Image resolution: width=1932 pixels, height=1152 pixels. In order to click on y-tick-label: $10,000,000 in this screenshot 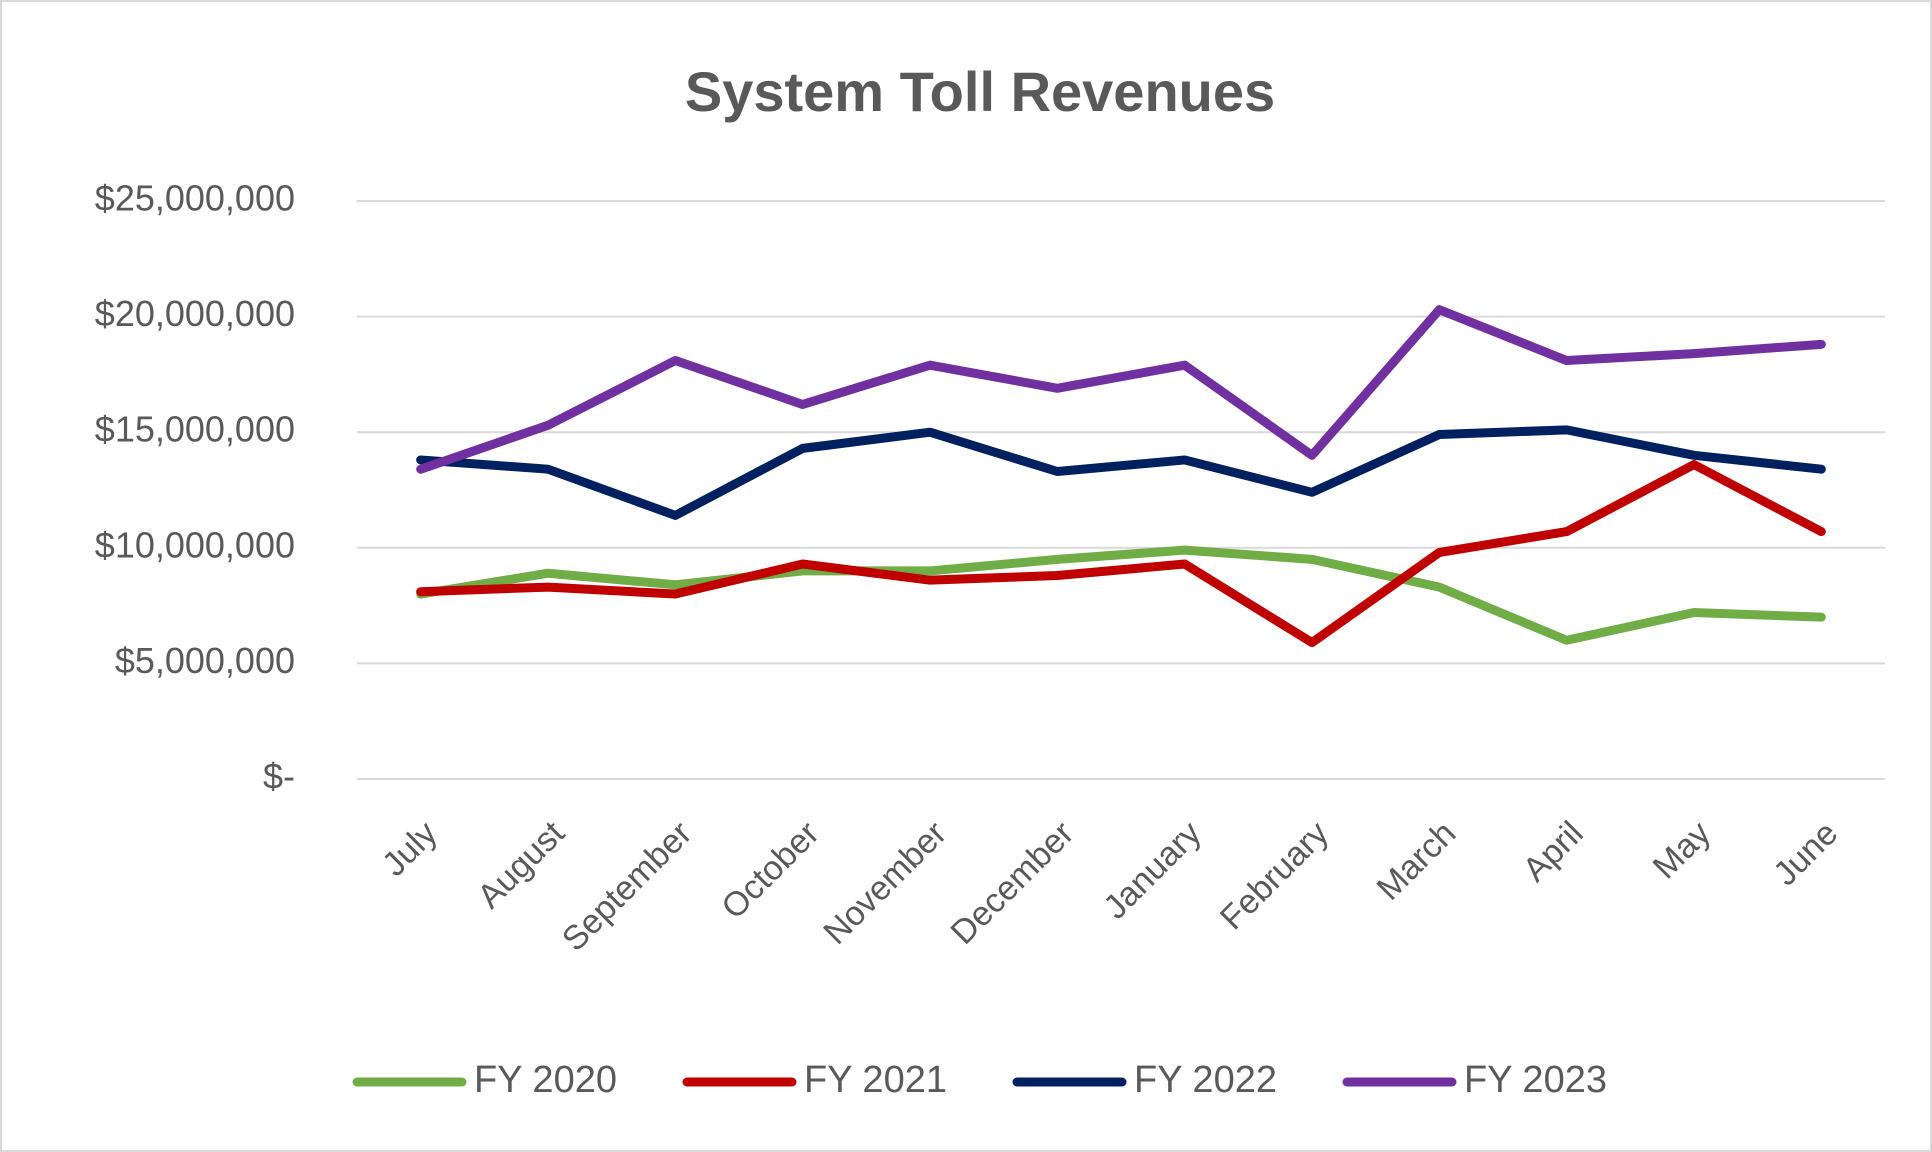, I will do `click(195, 544)`.